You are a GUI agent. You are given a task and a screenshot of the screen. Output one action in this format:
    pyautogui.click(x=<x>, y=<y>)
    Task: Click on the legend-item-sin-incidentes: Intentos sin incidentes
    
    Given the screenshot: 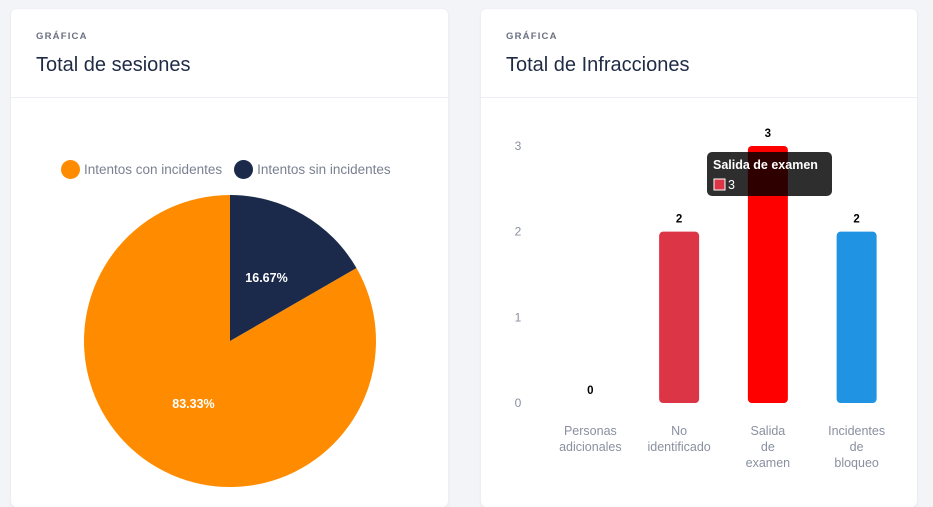 What is the action you would take?
    pyautogui.click(x=312, y=169)
    